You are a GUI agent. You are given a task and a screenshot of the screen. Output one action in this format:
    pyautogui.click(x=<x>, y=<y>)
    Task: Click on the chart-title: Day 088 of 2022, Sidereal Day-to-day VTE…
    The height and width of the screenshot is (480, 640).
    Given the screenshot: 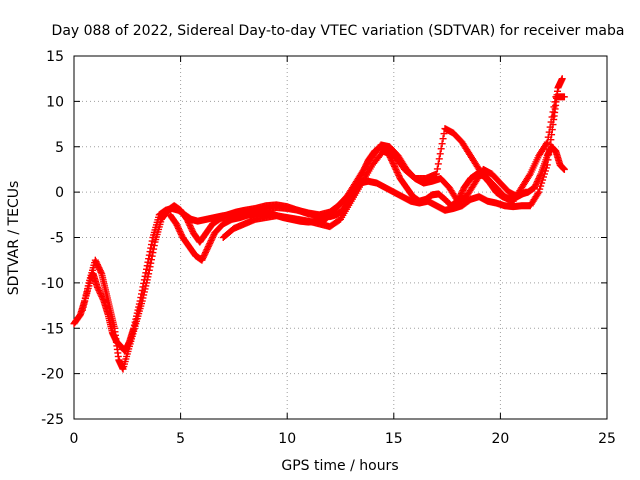 What is the action you would take?
    pyautogui.click(x=338, y=31)
    